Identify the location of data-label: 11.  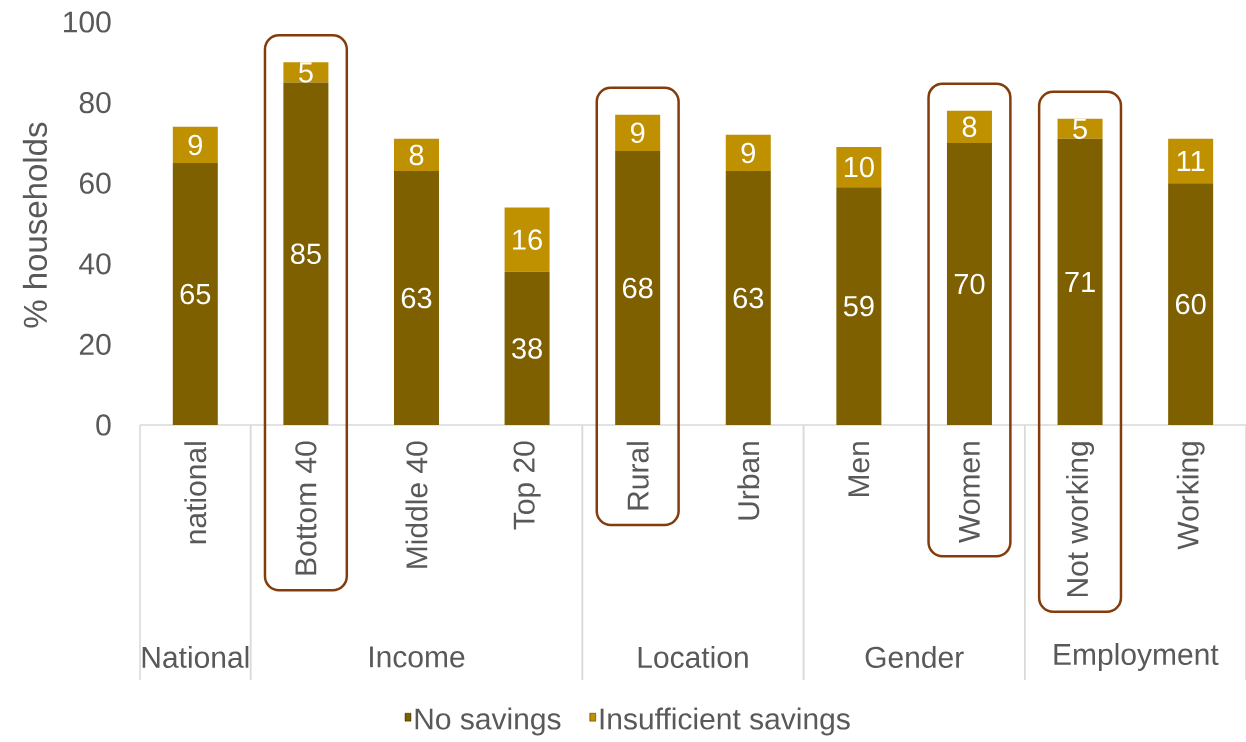
(1191, 161).